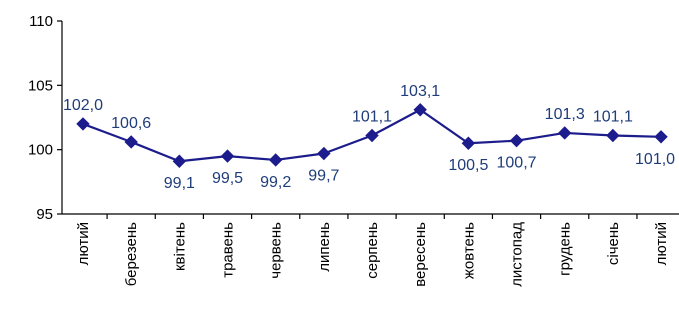 This screenshot has width=679, height=321. What do you see at coordinates (275, 182) in the screenshot?
I see `data-label: 99,2` at bounding box center [275, 182].